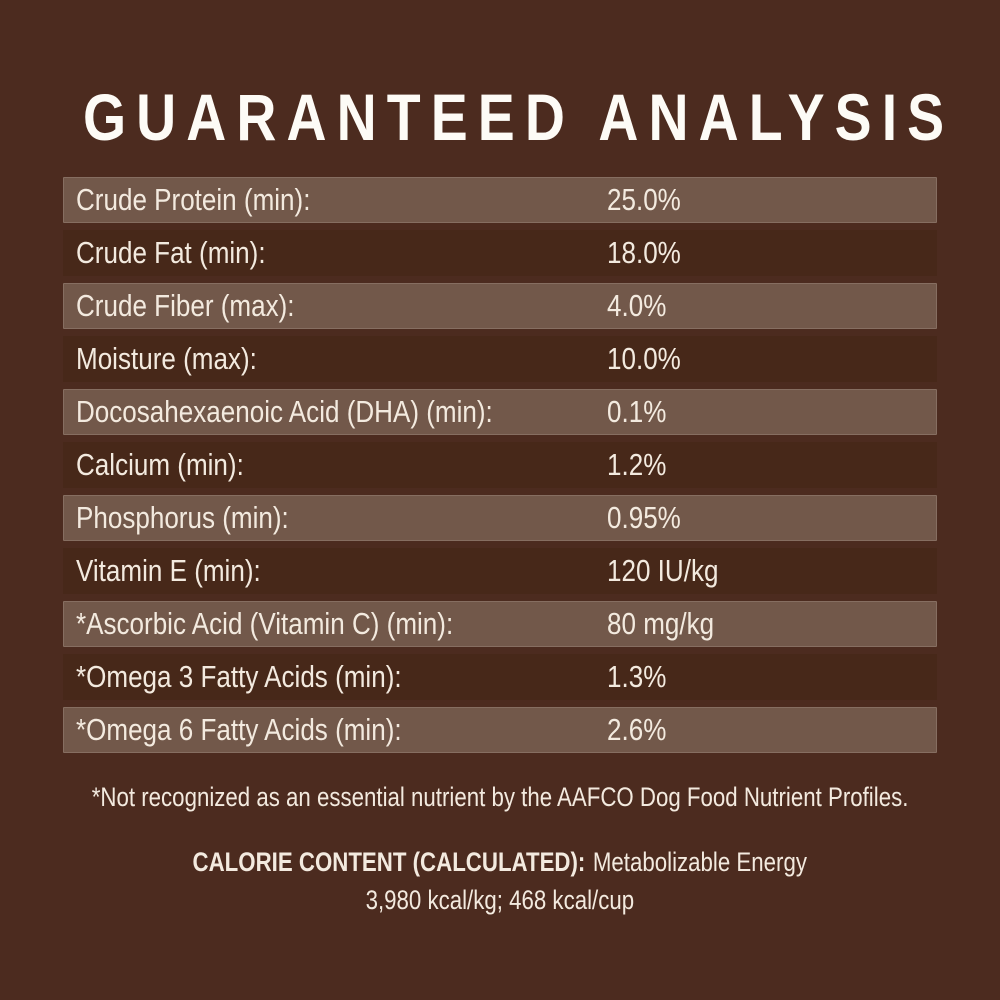 Image resolution: width=1000 pixels, height=1000 pixels. What do you see at coordinates (239, 729) in the screenshot?
I see `nutrient-label: *Omega 6 Fatty Acids (min):` at bounding box center [239, 729].